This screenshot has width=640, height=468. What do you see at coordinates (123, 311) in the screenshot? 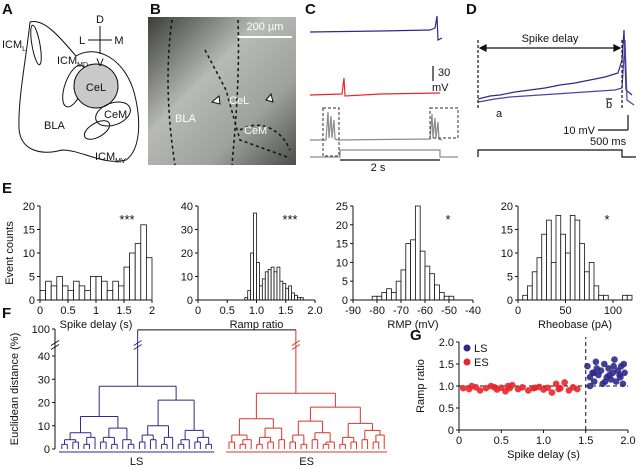
I see `x-tick-label: 1.5` at bounding box center [123, 311].